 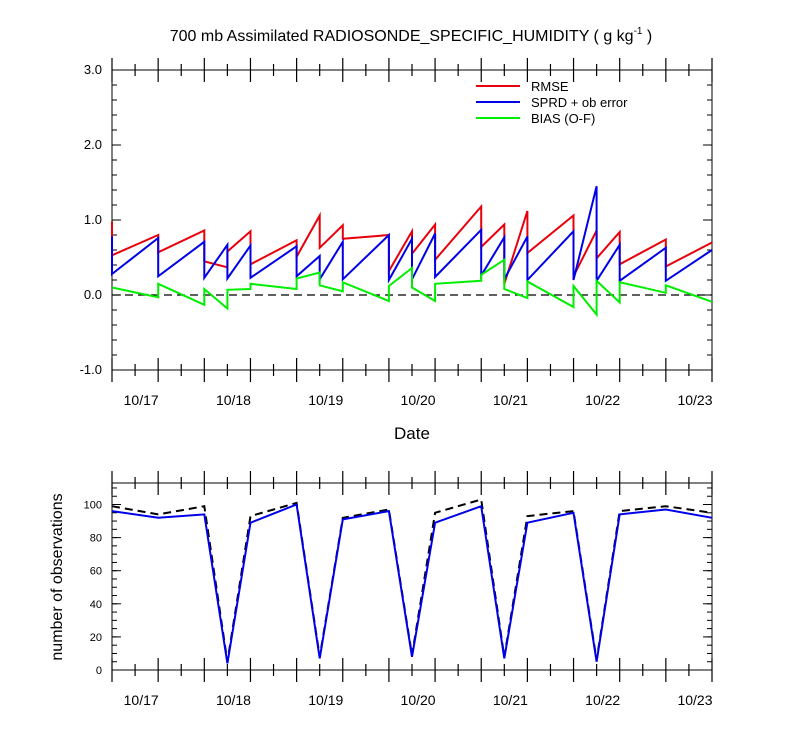 I want to click on legend-label: RMSE, so click(x=550, y=86).